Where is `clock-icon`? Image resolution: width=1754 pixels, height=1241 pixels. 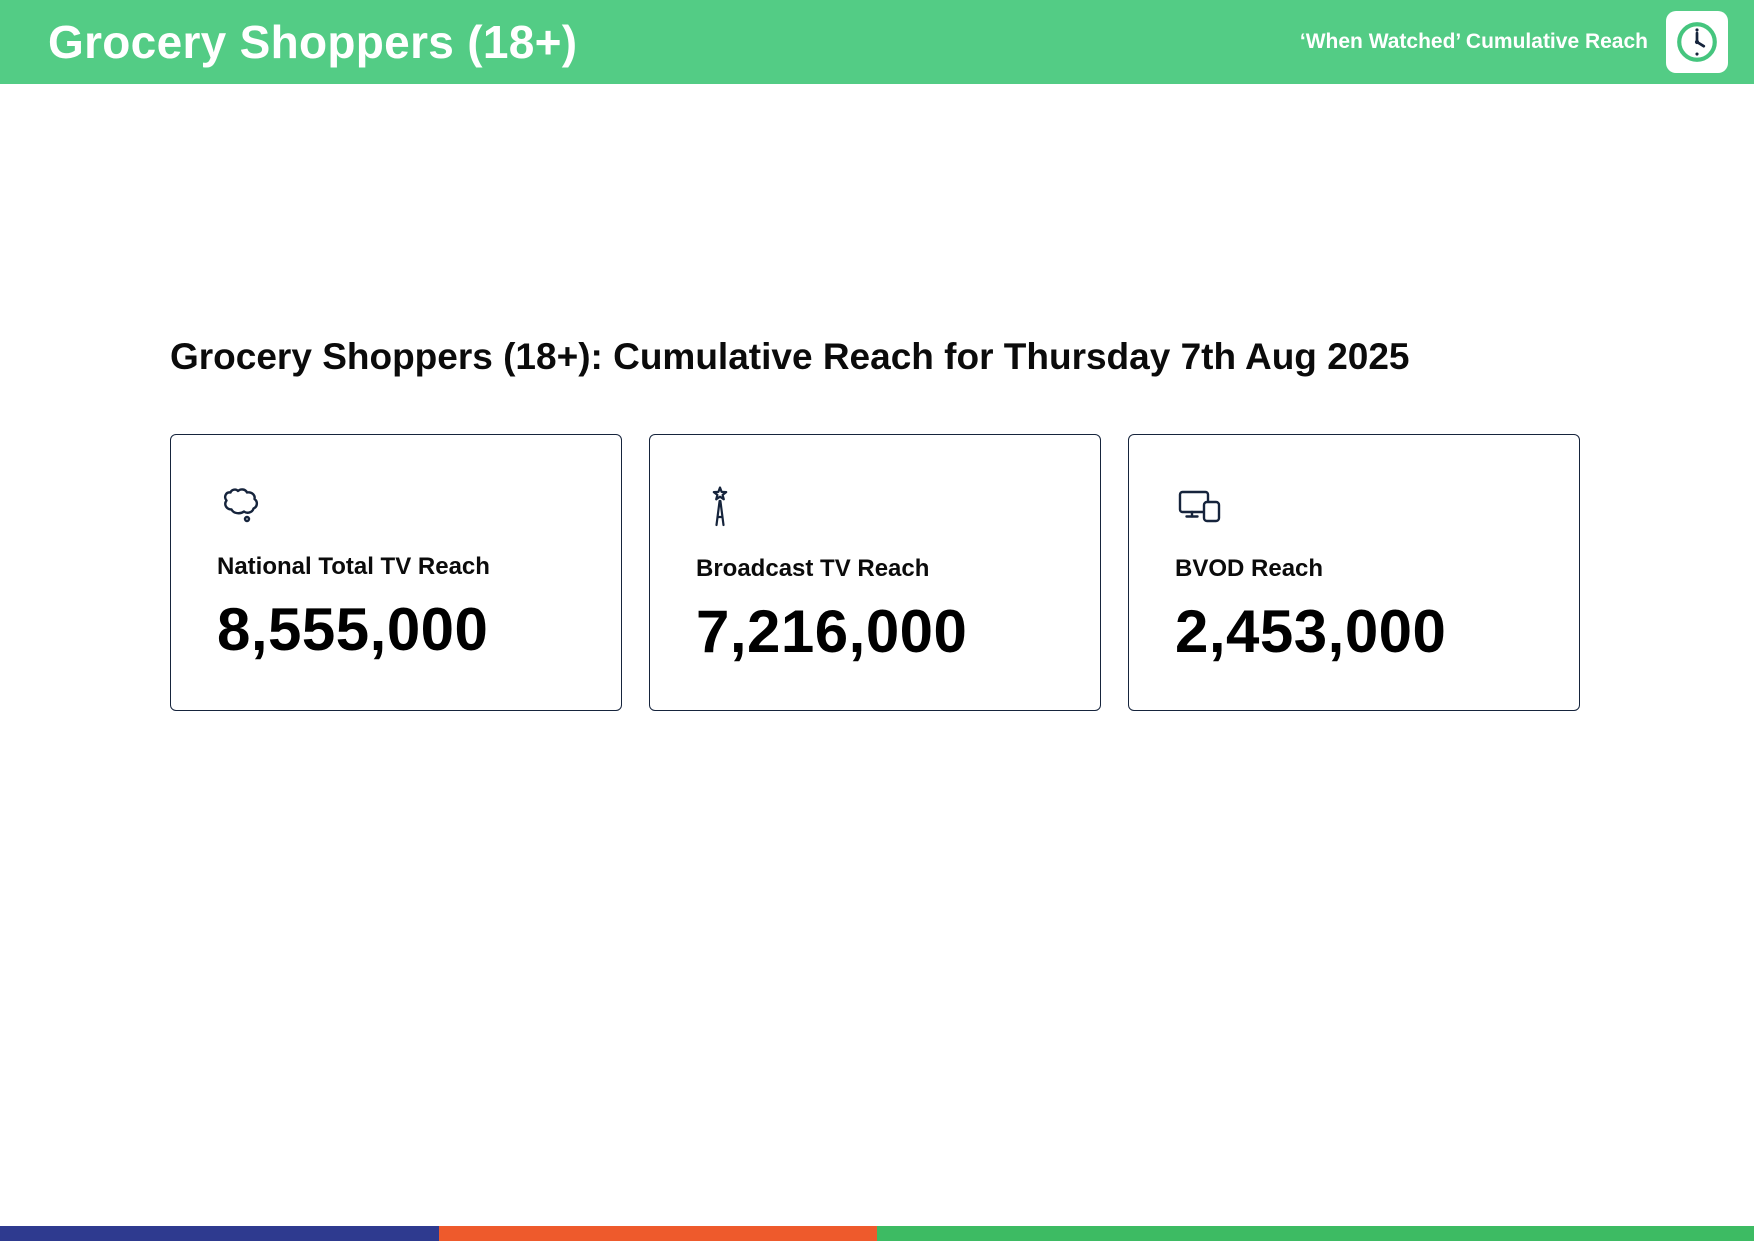
clock-icon is located at coordinates (1697, 42).